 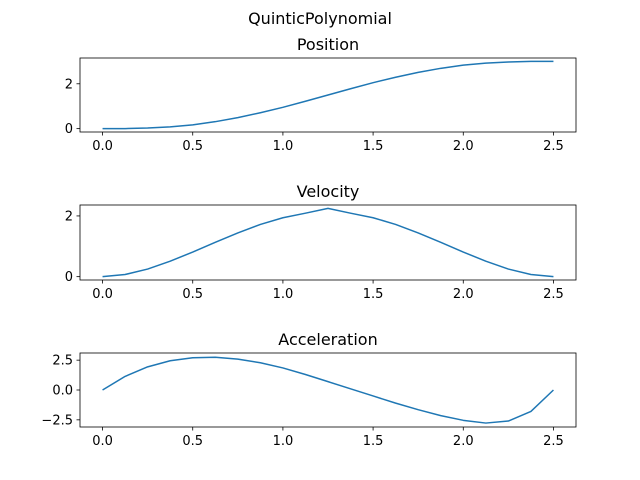 What do you see at coordinates (62, 391) in the screenshot?
I see `y-tick-label: 0.0` at bounding box center [62, 391].